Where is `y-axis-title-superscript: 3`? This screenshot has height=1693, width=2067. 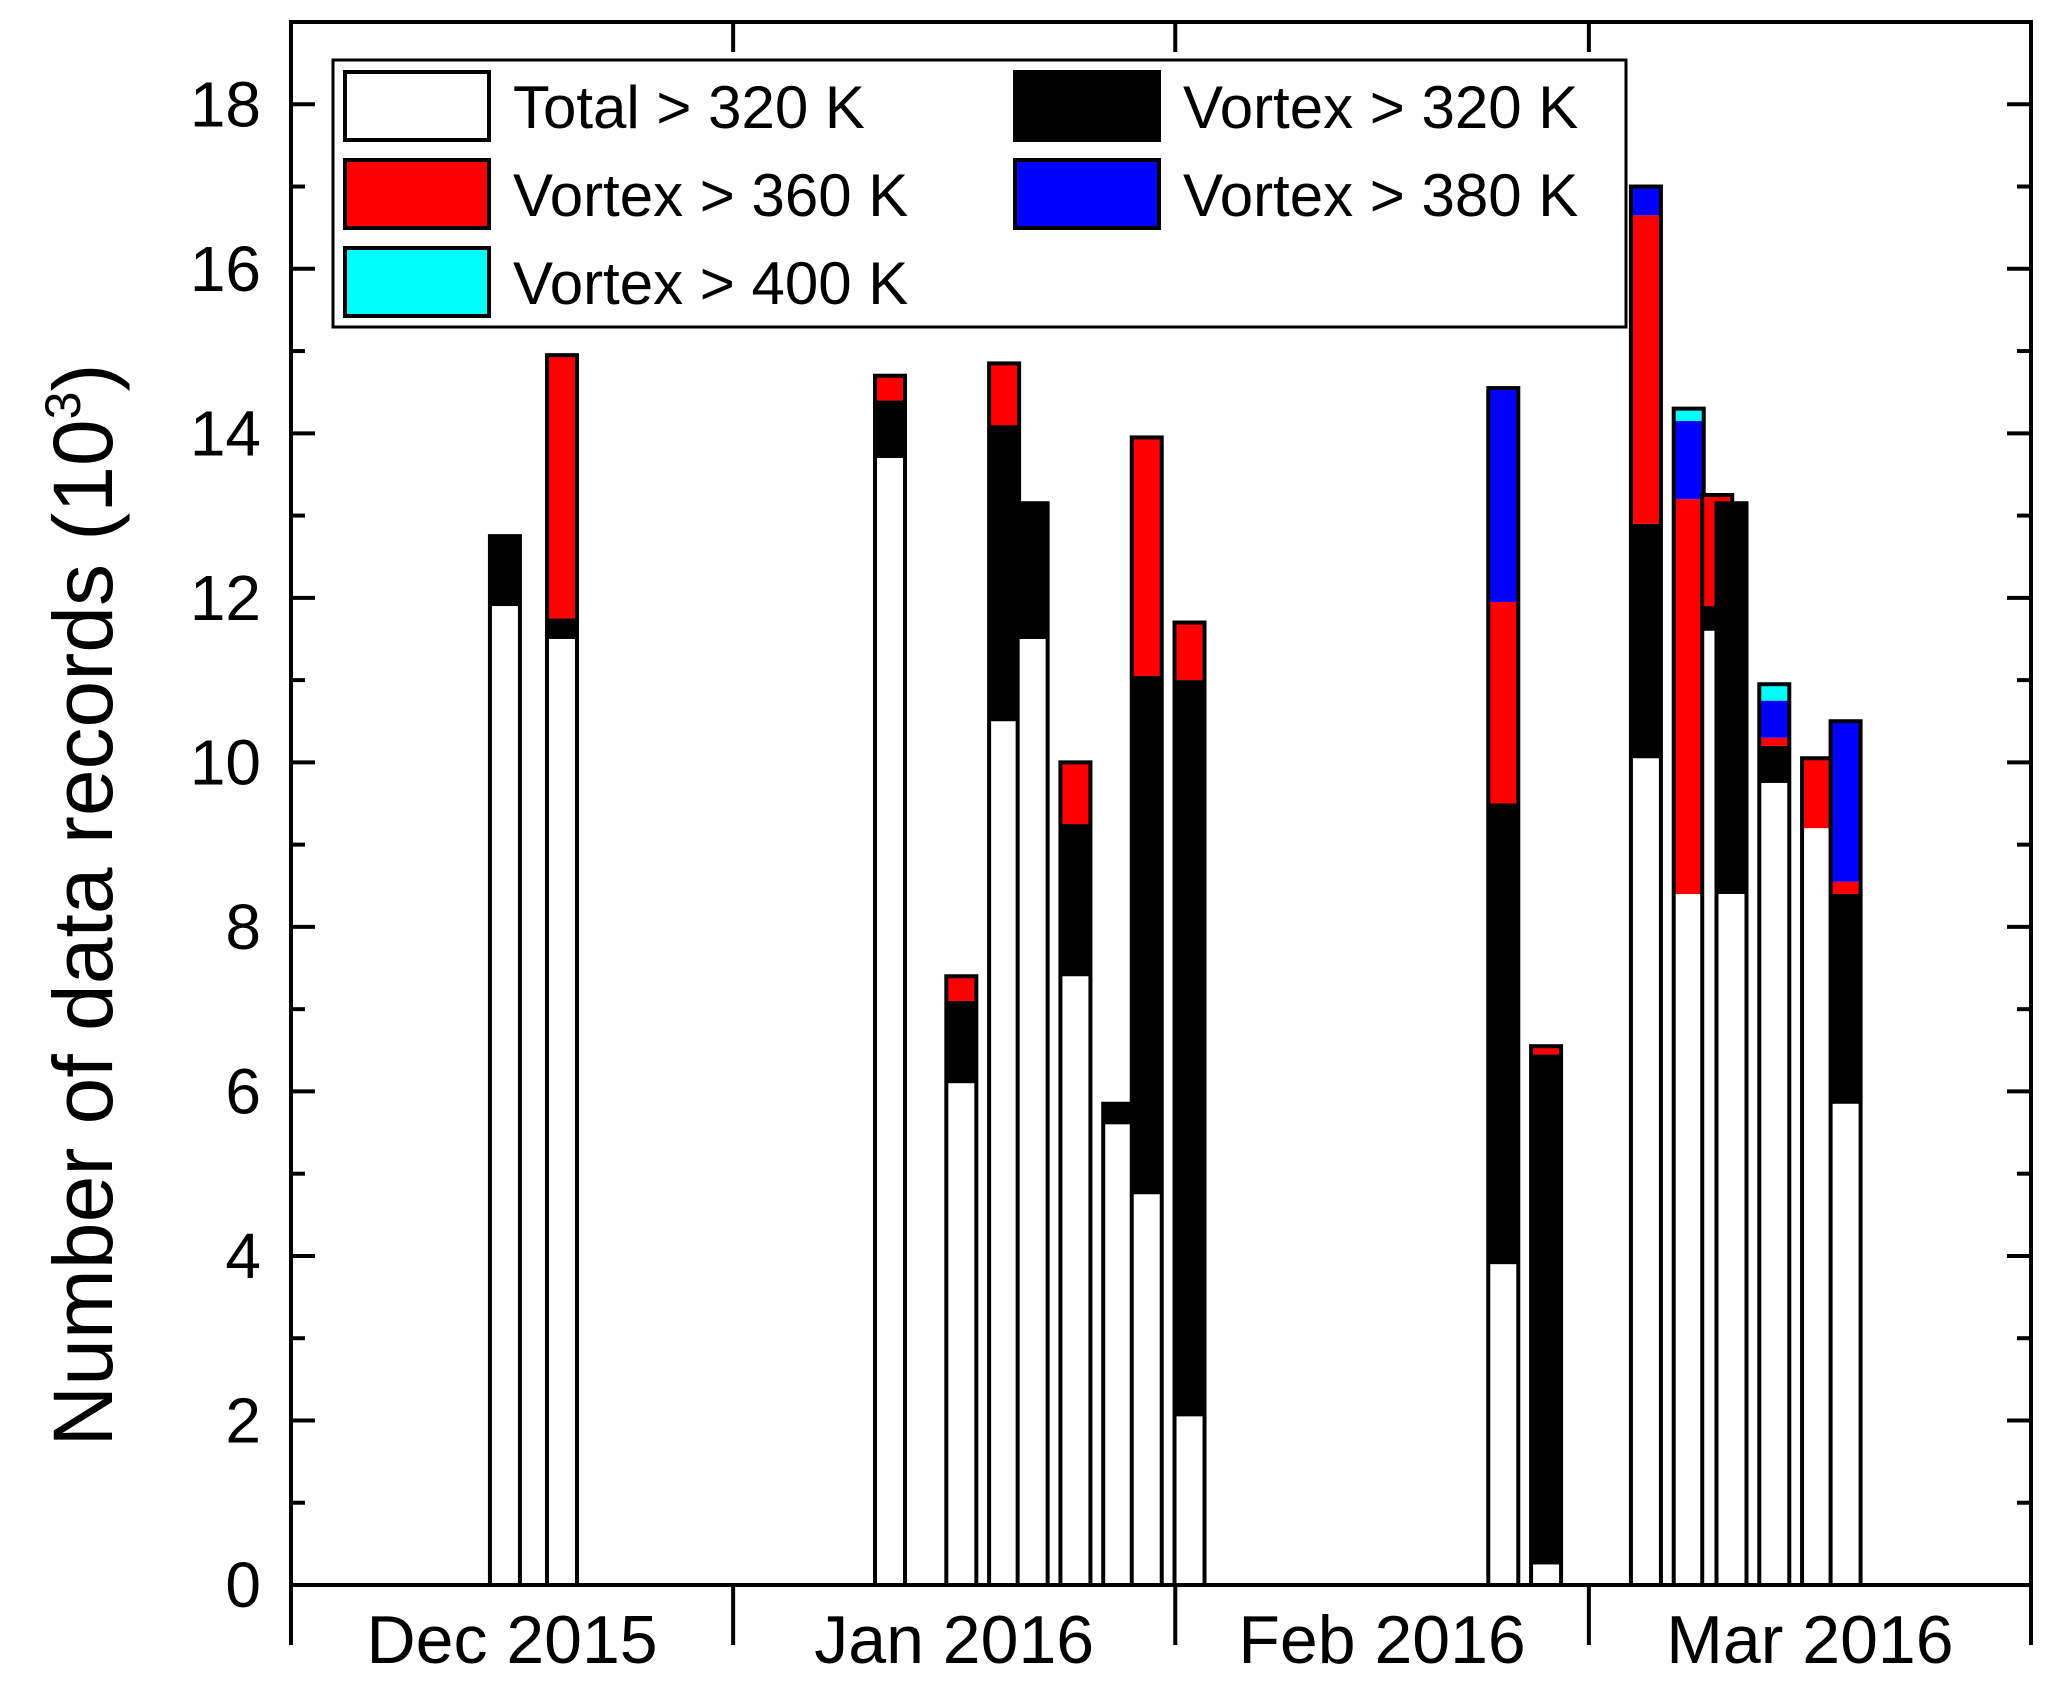
y-axis-title-superscript: 3 is located at coordinates (63, 406).